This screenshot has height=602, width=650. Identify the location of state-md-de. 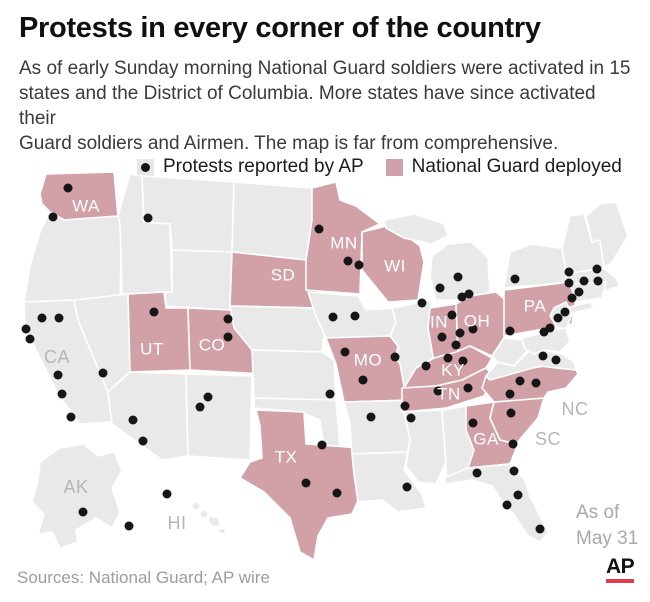
(546, 341).